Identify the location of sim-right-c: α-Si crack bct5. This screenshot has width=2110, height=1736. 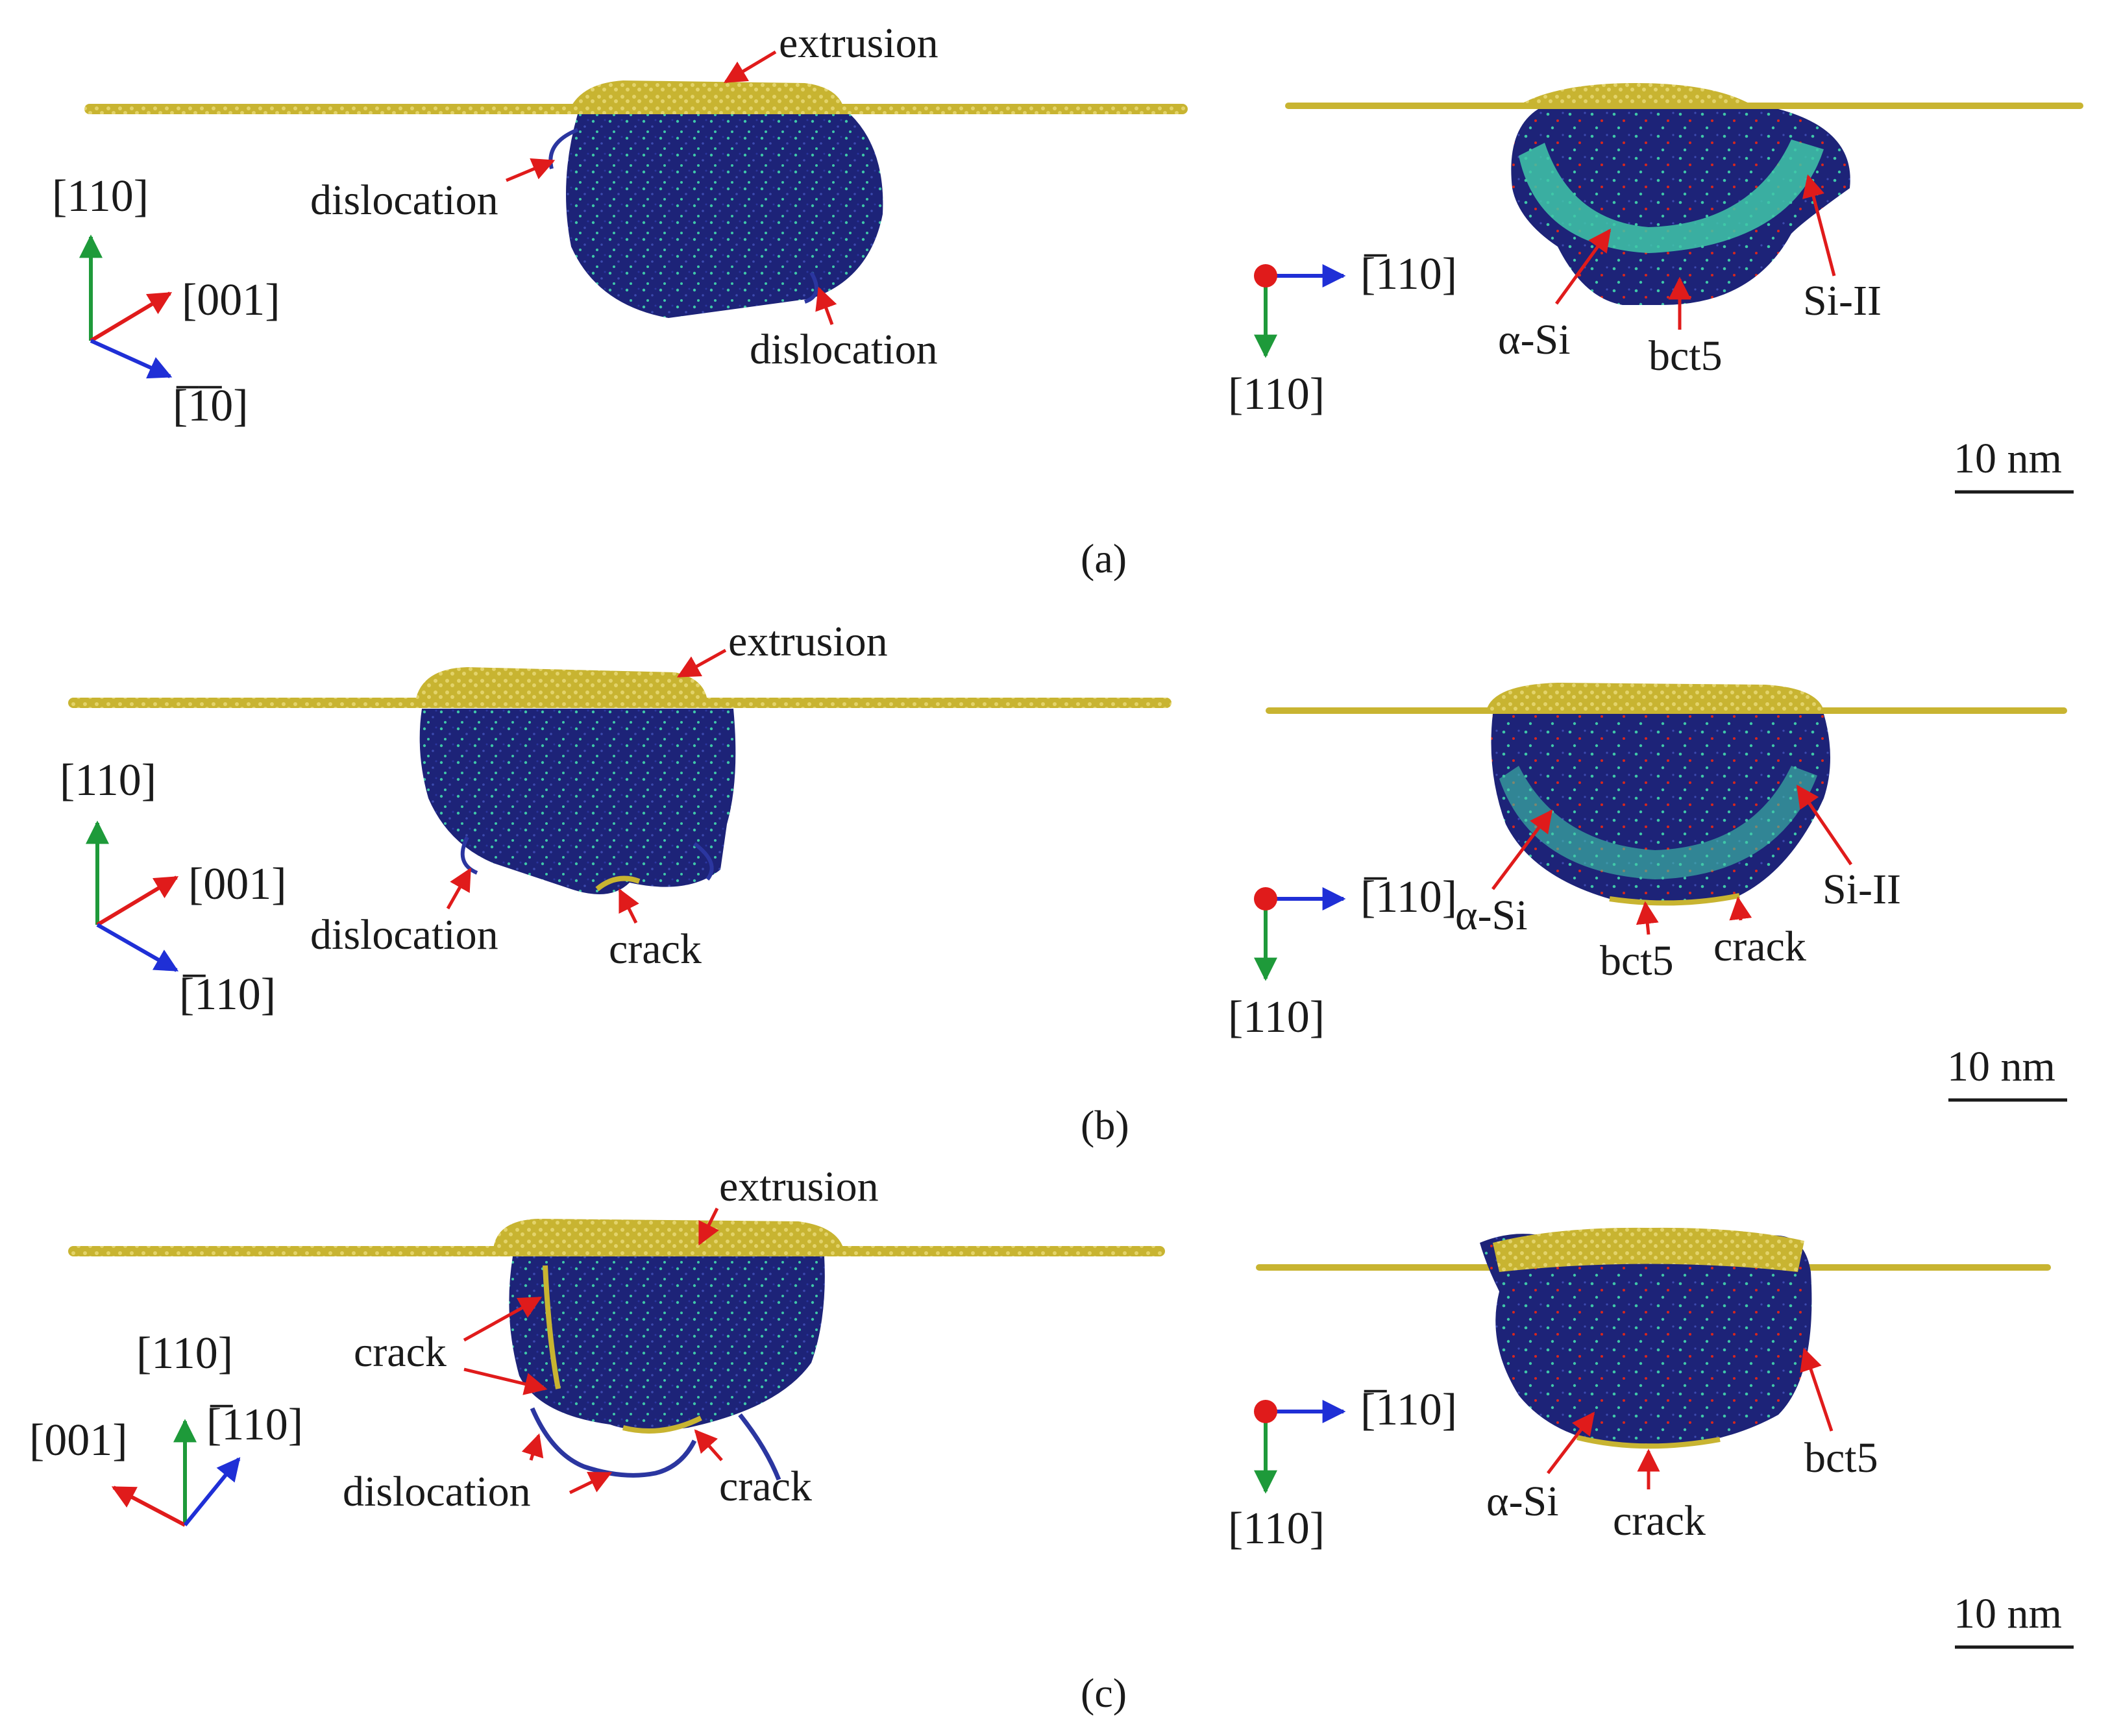
(1653, 1386).